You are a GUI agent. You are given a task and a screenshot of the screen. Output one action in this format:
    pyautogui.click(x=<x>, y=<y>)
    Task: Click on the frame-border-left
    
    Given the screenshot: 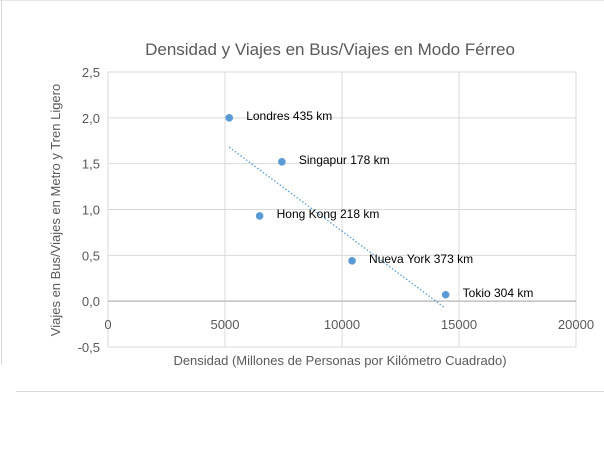 What is the action you would take?
    pyautogui.click(x=1, y=182)
    